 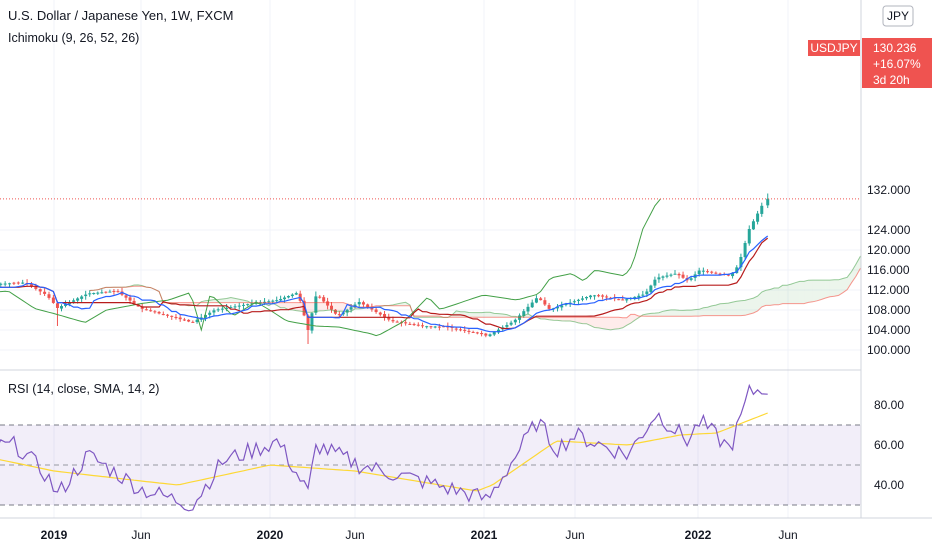 I want to click on rsi-axis: 80.00 60.00 40.00, so click(x=889, y=445).